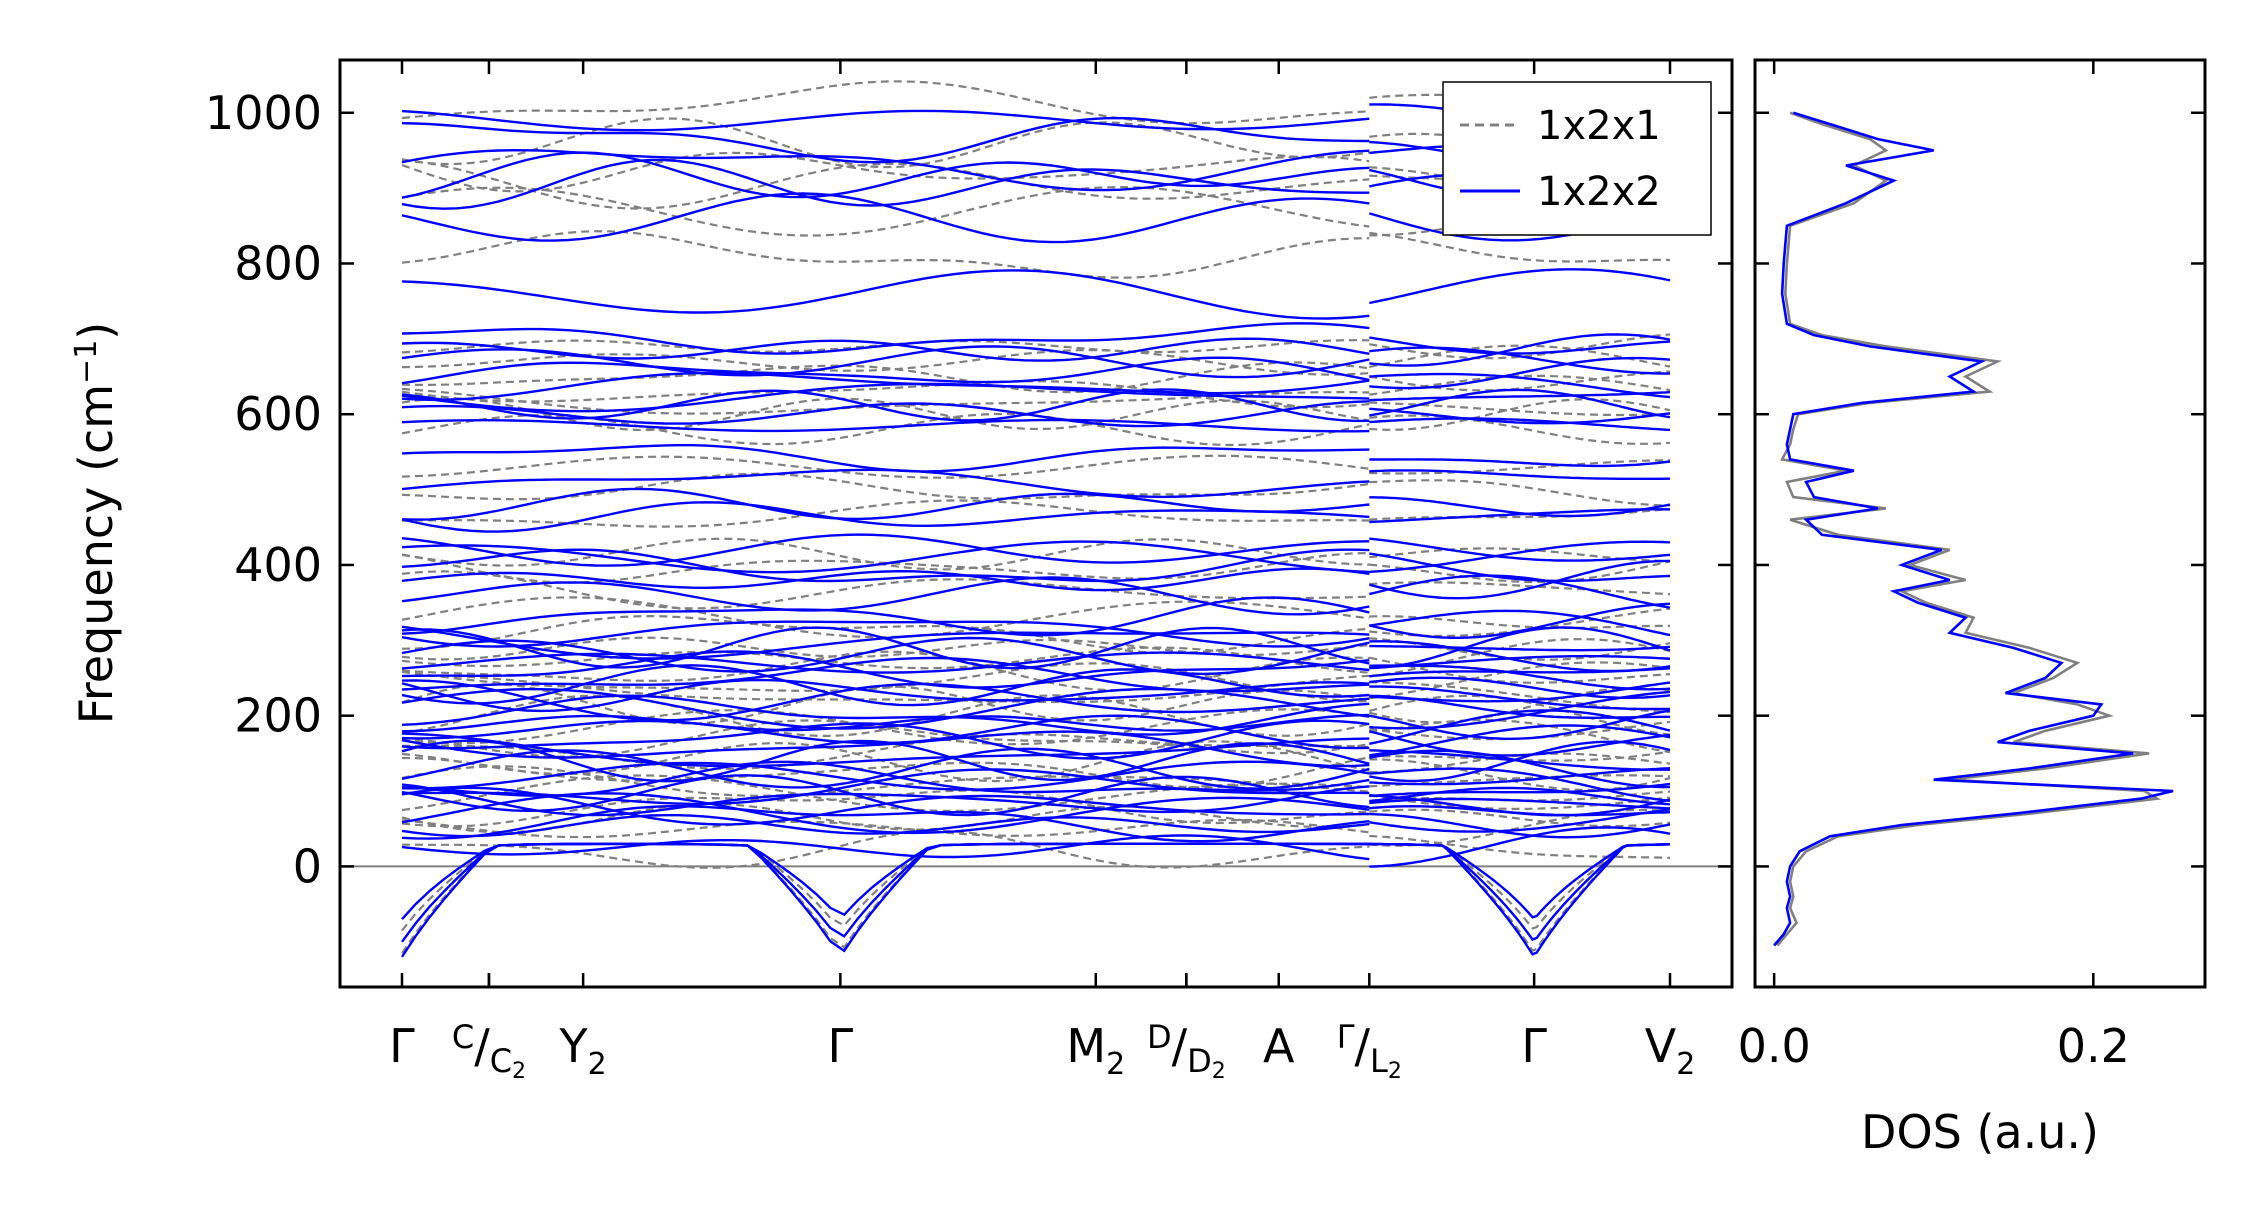 The width and height of the screenshot is (2259, 1220). I want to click on dos-x-axis-label: DOS (a.u.), so click(1980, 1132).